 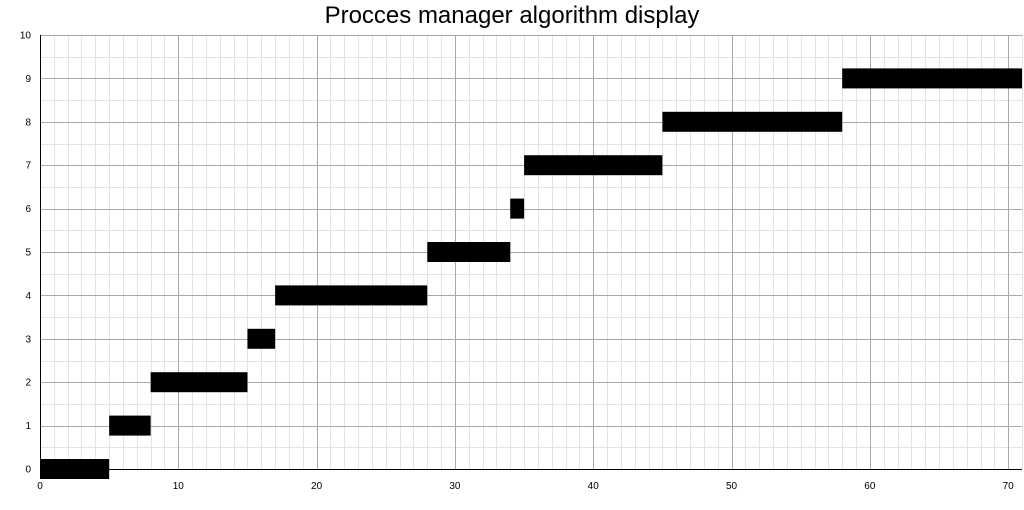 What do you see at coordinates (28, 166) in the screenshot?
I see `y-tick-label: 7` at bounding box center [28, 166].